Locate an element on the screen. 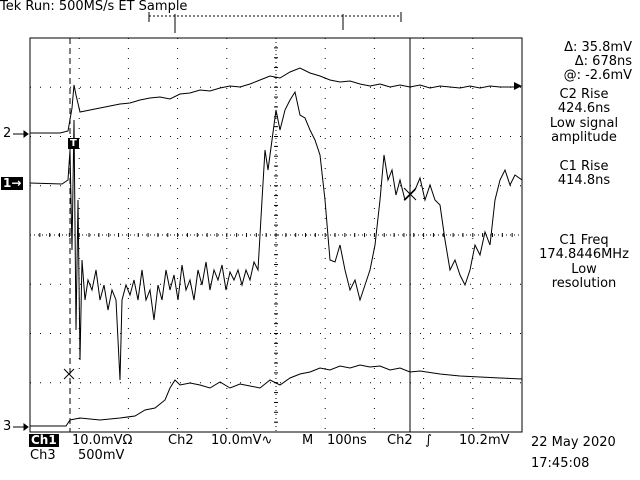 This screenshot has width=640, height=480. ch1-coupling: Ω is located at coordinates (127, 440).